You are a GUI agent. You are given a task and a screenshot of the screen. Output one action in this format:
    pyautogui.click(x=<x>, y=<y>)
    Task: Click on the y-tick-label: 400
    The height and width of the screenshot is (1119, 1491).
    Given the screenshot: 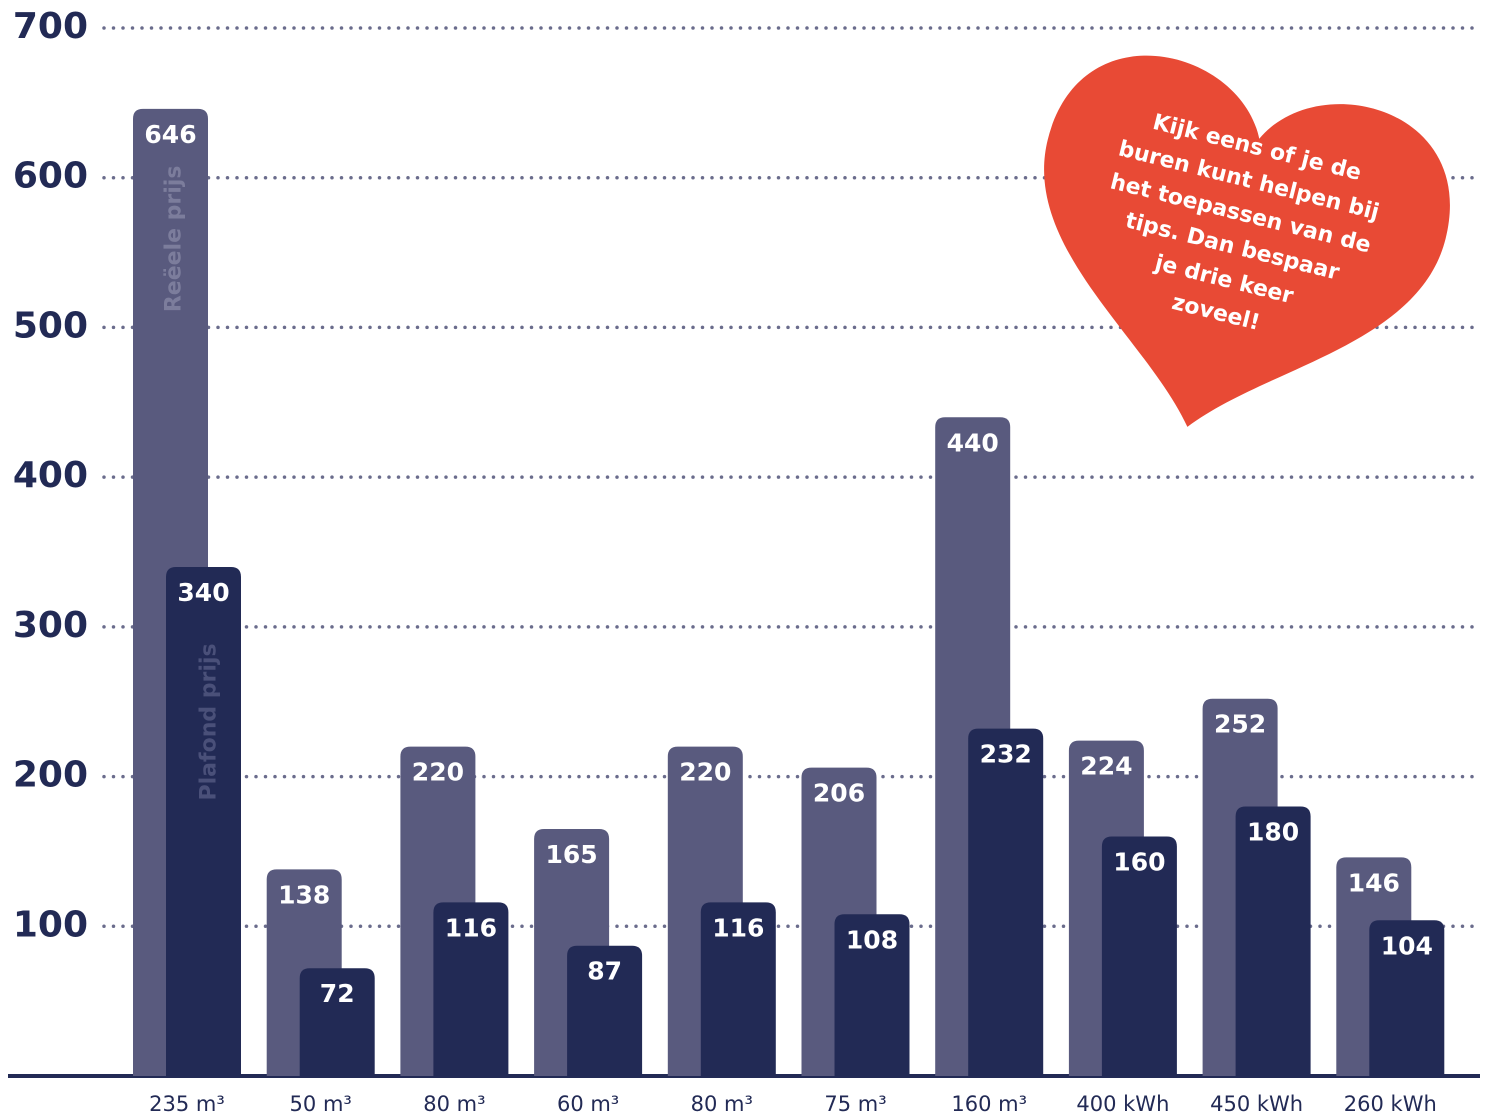 What is the action you would take?
    pyautogui.click(x=50, y=475)
    